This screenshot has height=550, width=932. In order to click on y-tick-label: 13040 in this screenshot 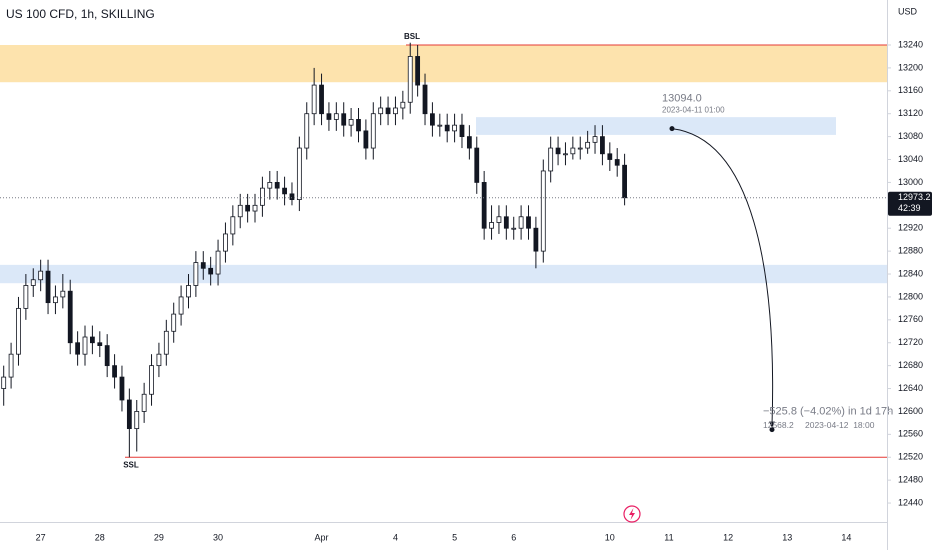, I will do `click(910, 159)`.